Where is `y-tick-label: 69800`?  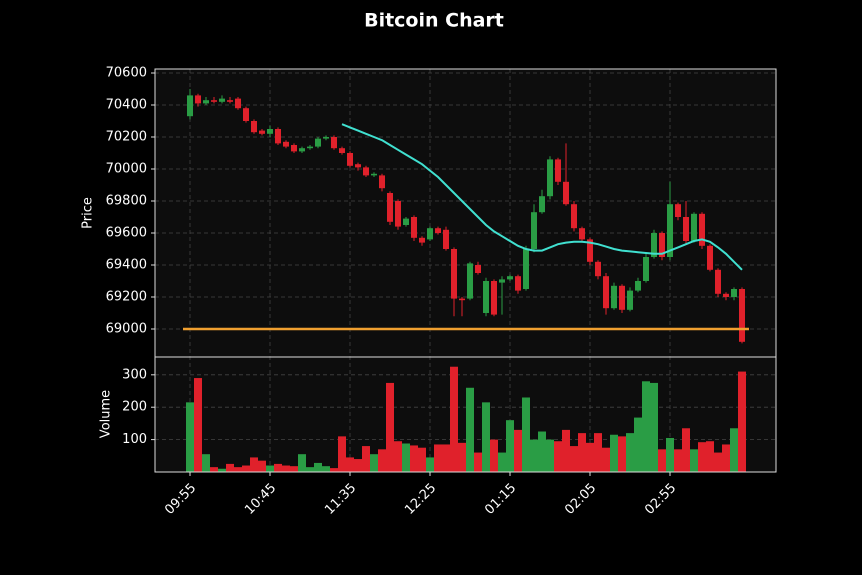
y-tick-label: 69800 is located at coordinates (126, 201).